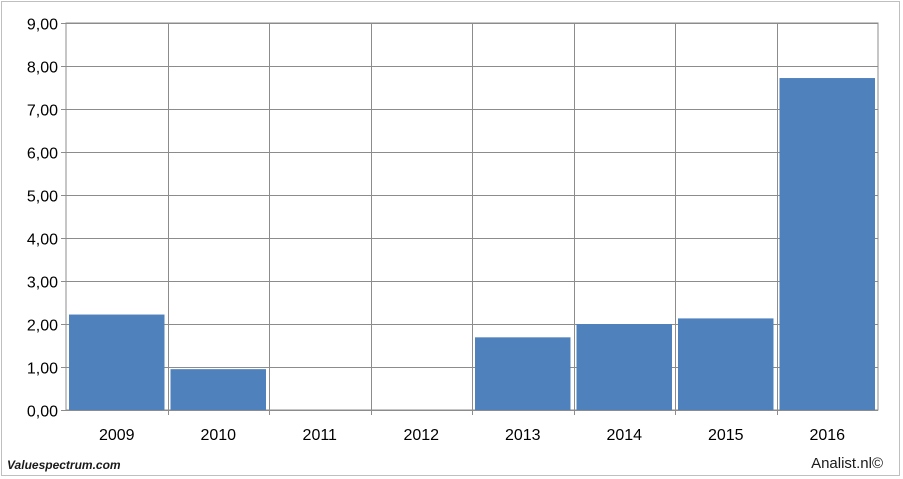 The width and height of the screenshot is (903, 479). Describe the element at coordinates (624, 435) in the screenshot. I see `x-tick-label: 2014` at that location.